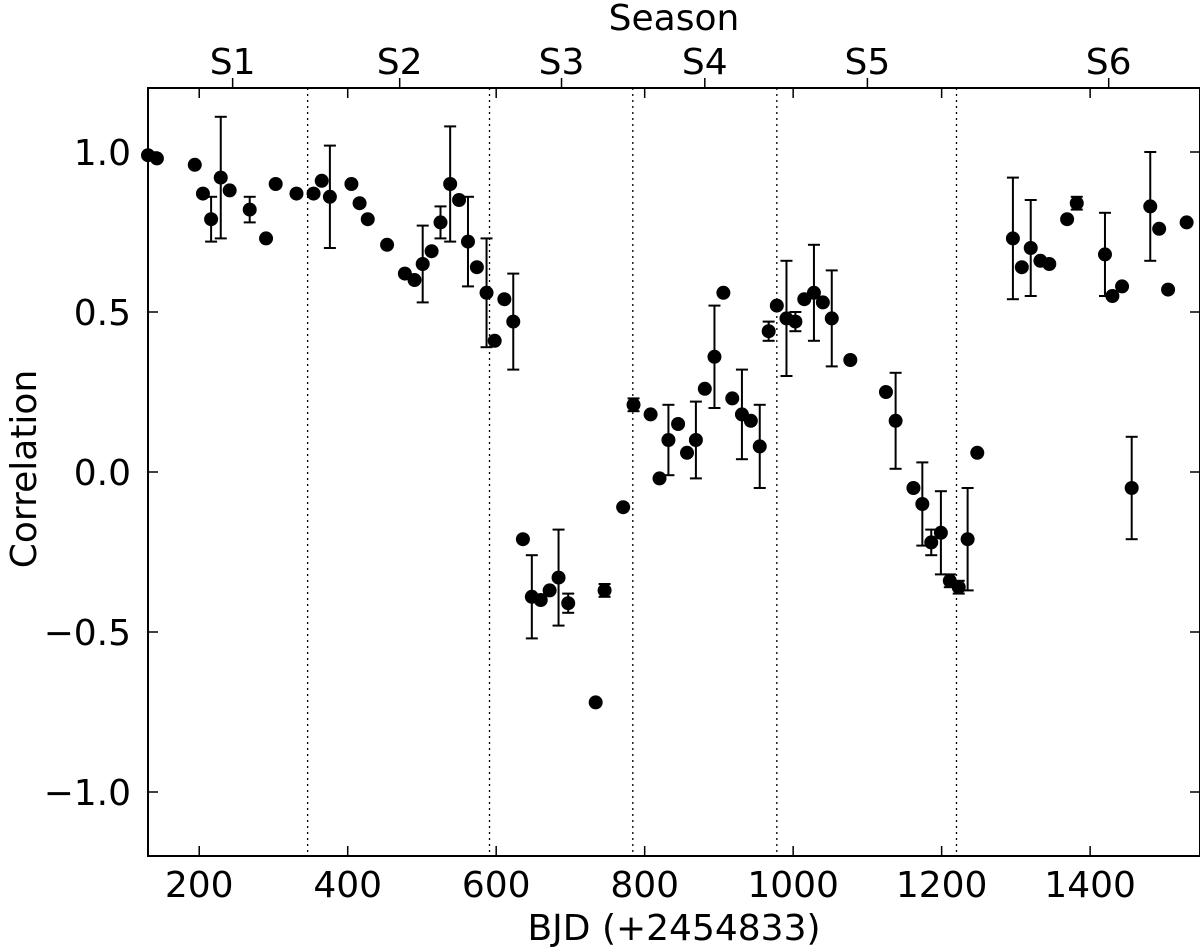  What do you see at coordinates (705, 62) in the screenshot?
I see `season-label: S4` at bounding box center [705, 62].